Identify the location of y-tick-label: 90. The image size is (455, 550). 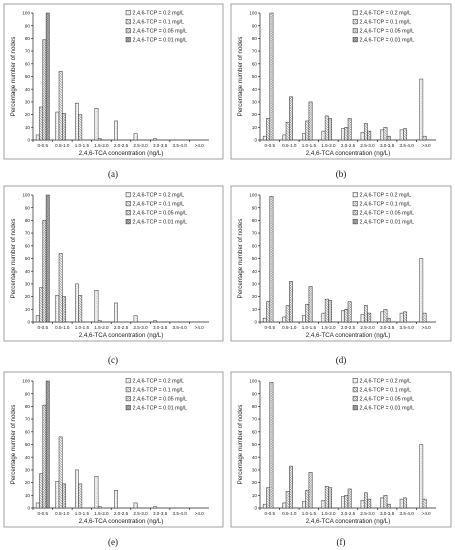
(28, 25).